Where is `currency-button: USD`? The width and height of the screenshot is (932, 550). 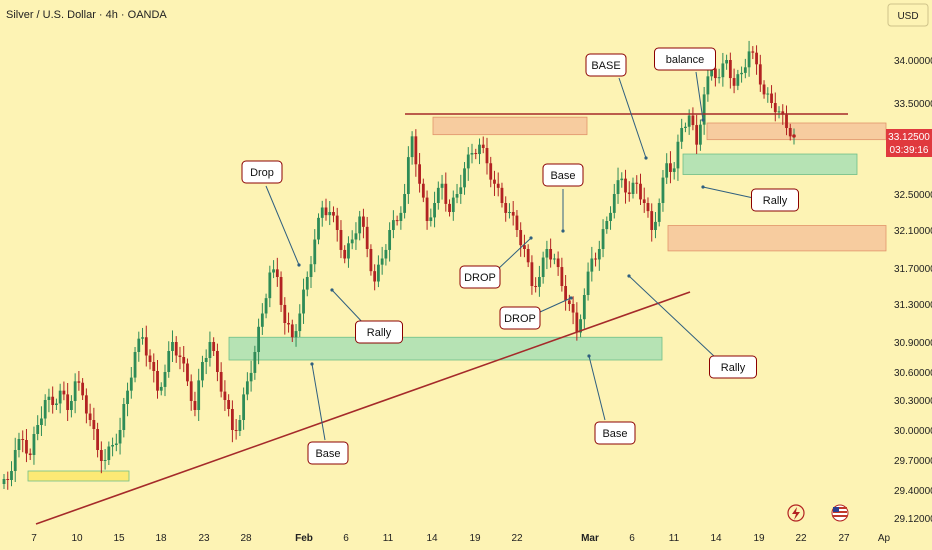
currency-button: USD is located at coordinates (908, 15).